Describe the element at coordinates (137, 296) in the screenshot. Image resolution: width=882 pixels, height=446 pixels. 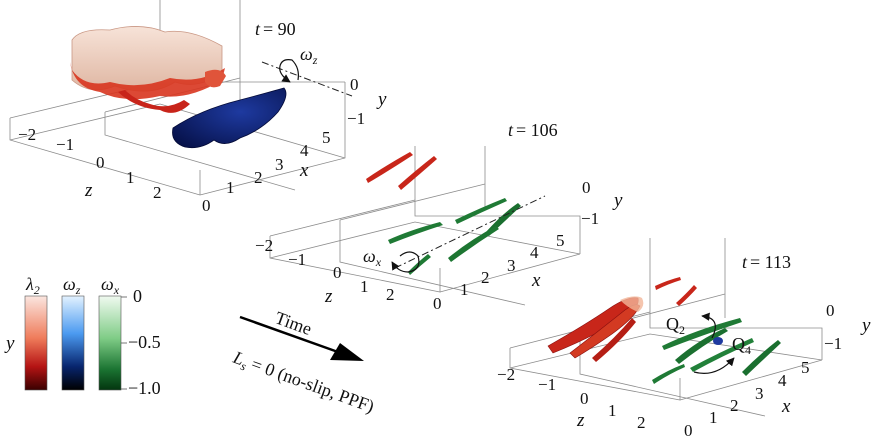
I see `colorbar-tick-0: 0` at that location.